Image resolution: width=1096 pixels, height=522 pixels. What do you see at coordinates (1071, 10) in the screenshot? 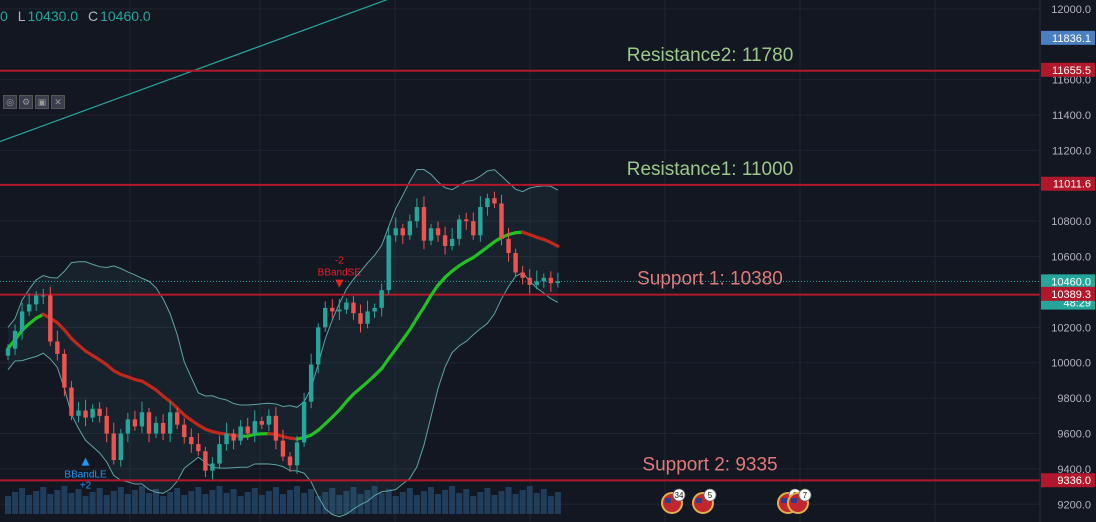
I see `axis-tick-label: 12000.0` at bounding box center [1071, 10].